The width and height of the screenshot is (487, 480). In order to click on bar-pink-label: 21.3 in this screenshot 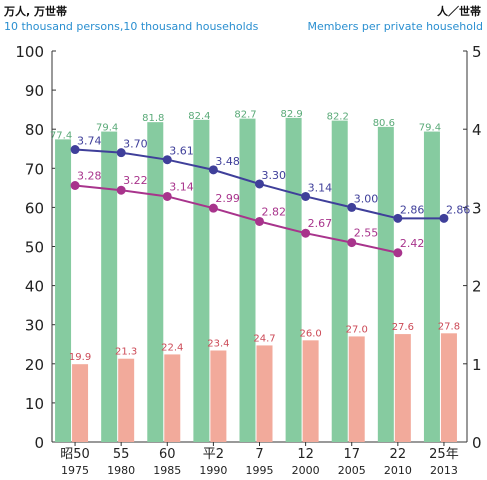, I will do `click(126, 352)`.